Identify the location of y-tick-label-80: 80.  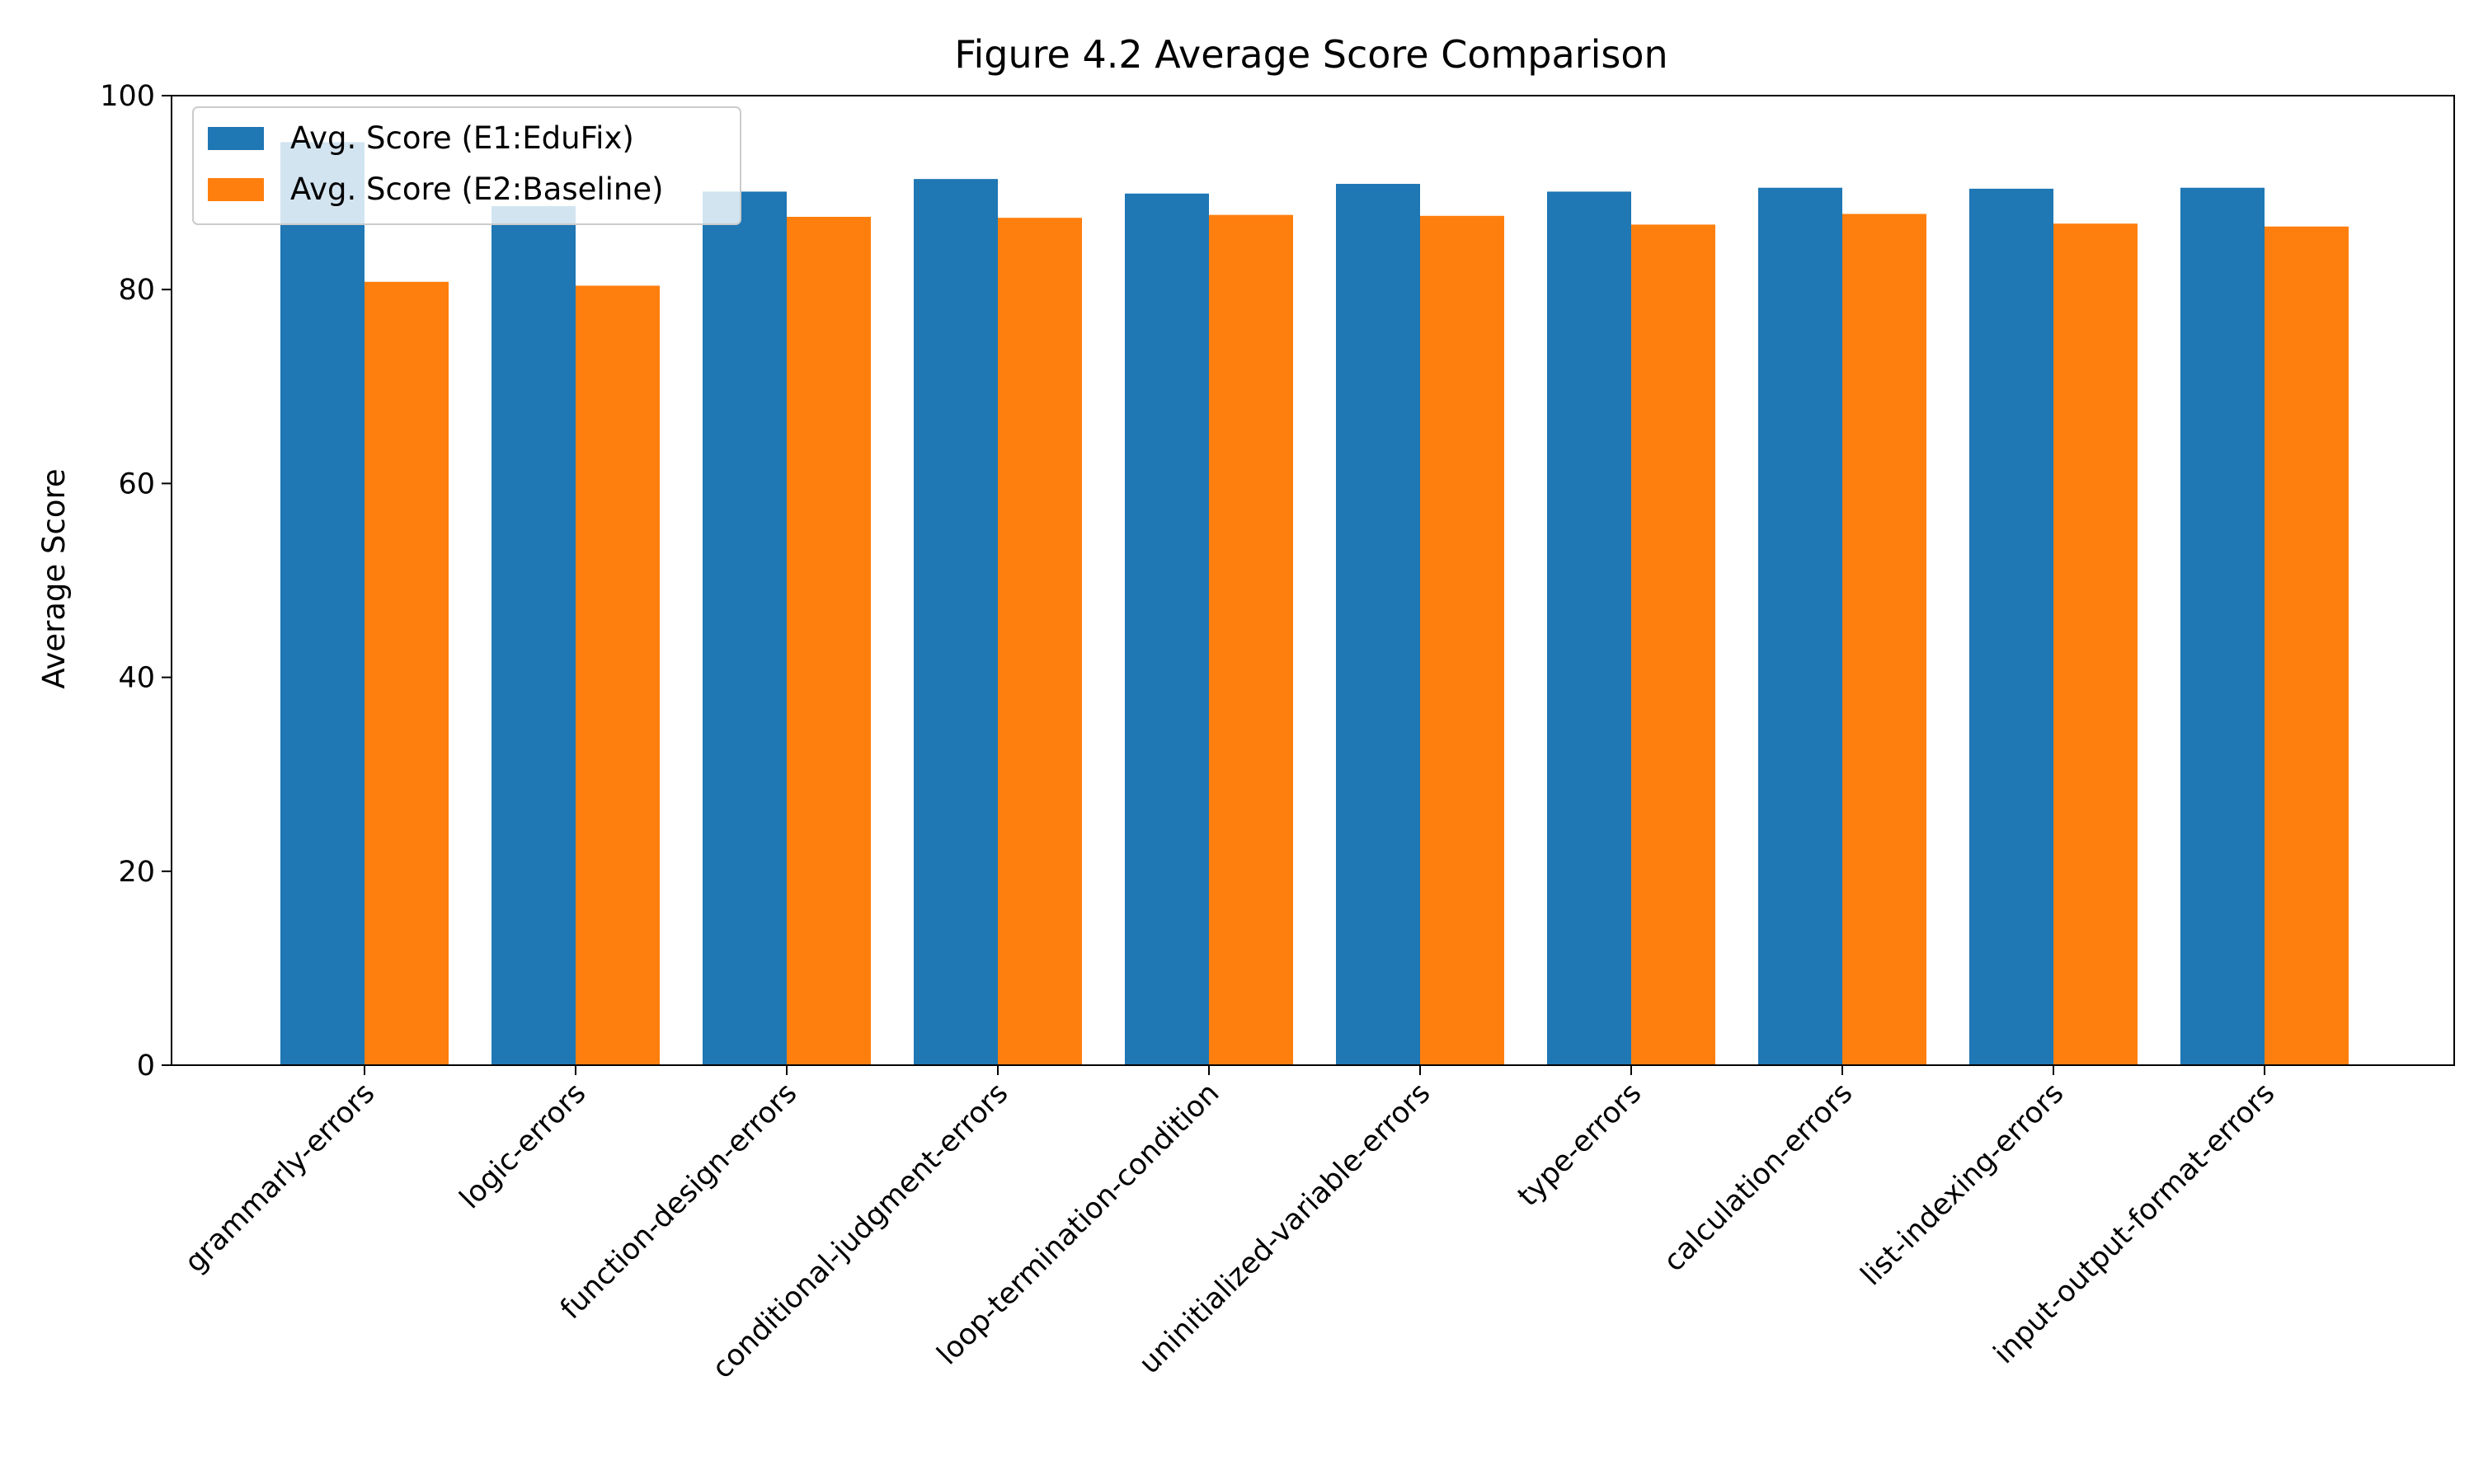
(136, 290).